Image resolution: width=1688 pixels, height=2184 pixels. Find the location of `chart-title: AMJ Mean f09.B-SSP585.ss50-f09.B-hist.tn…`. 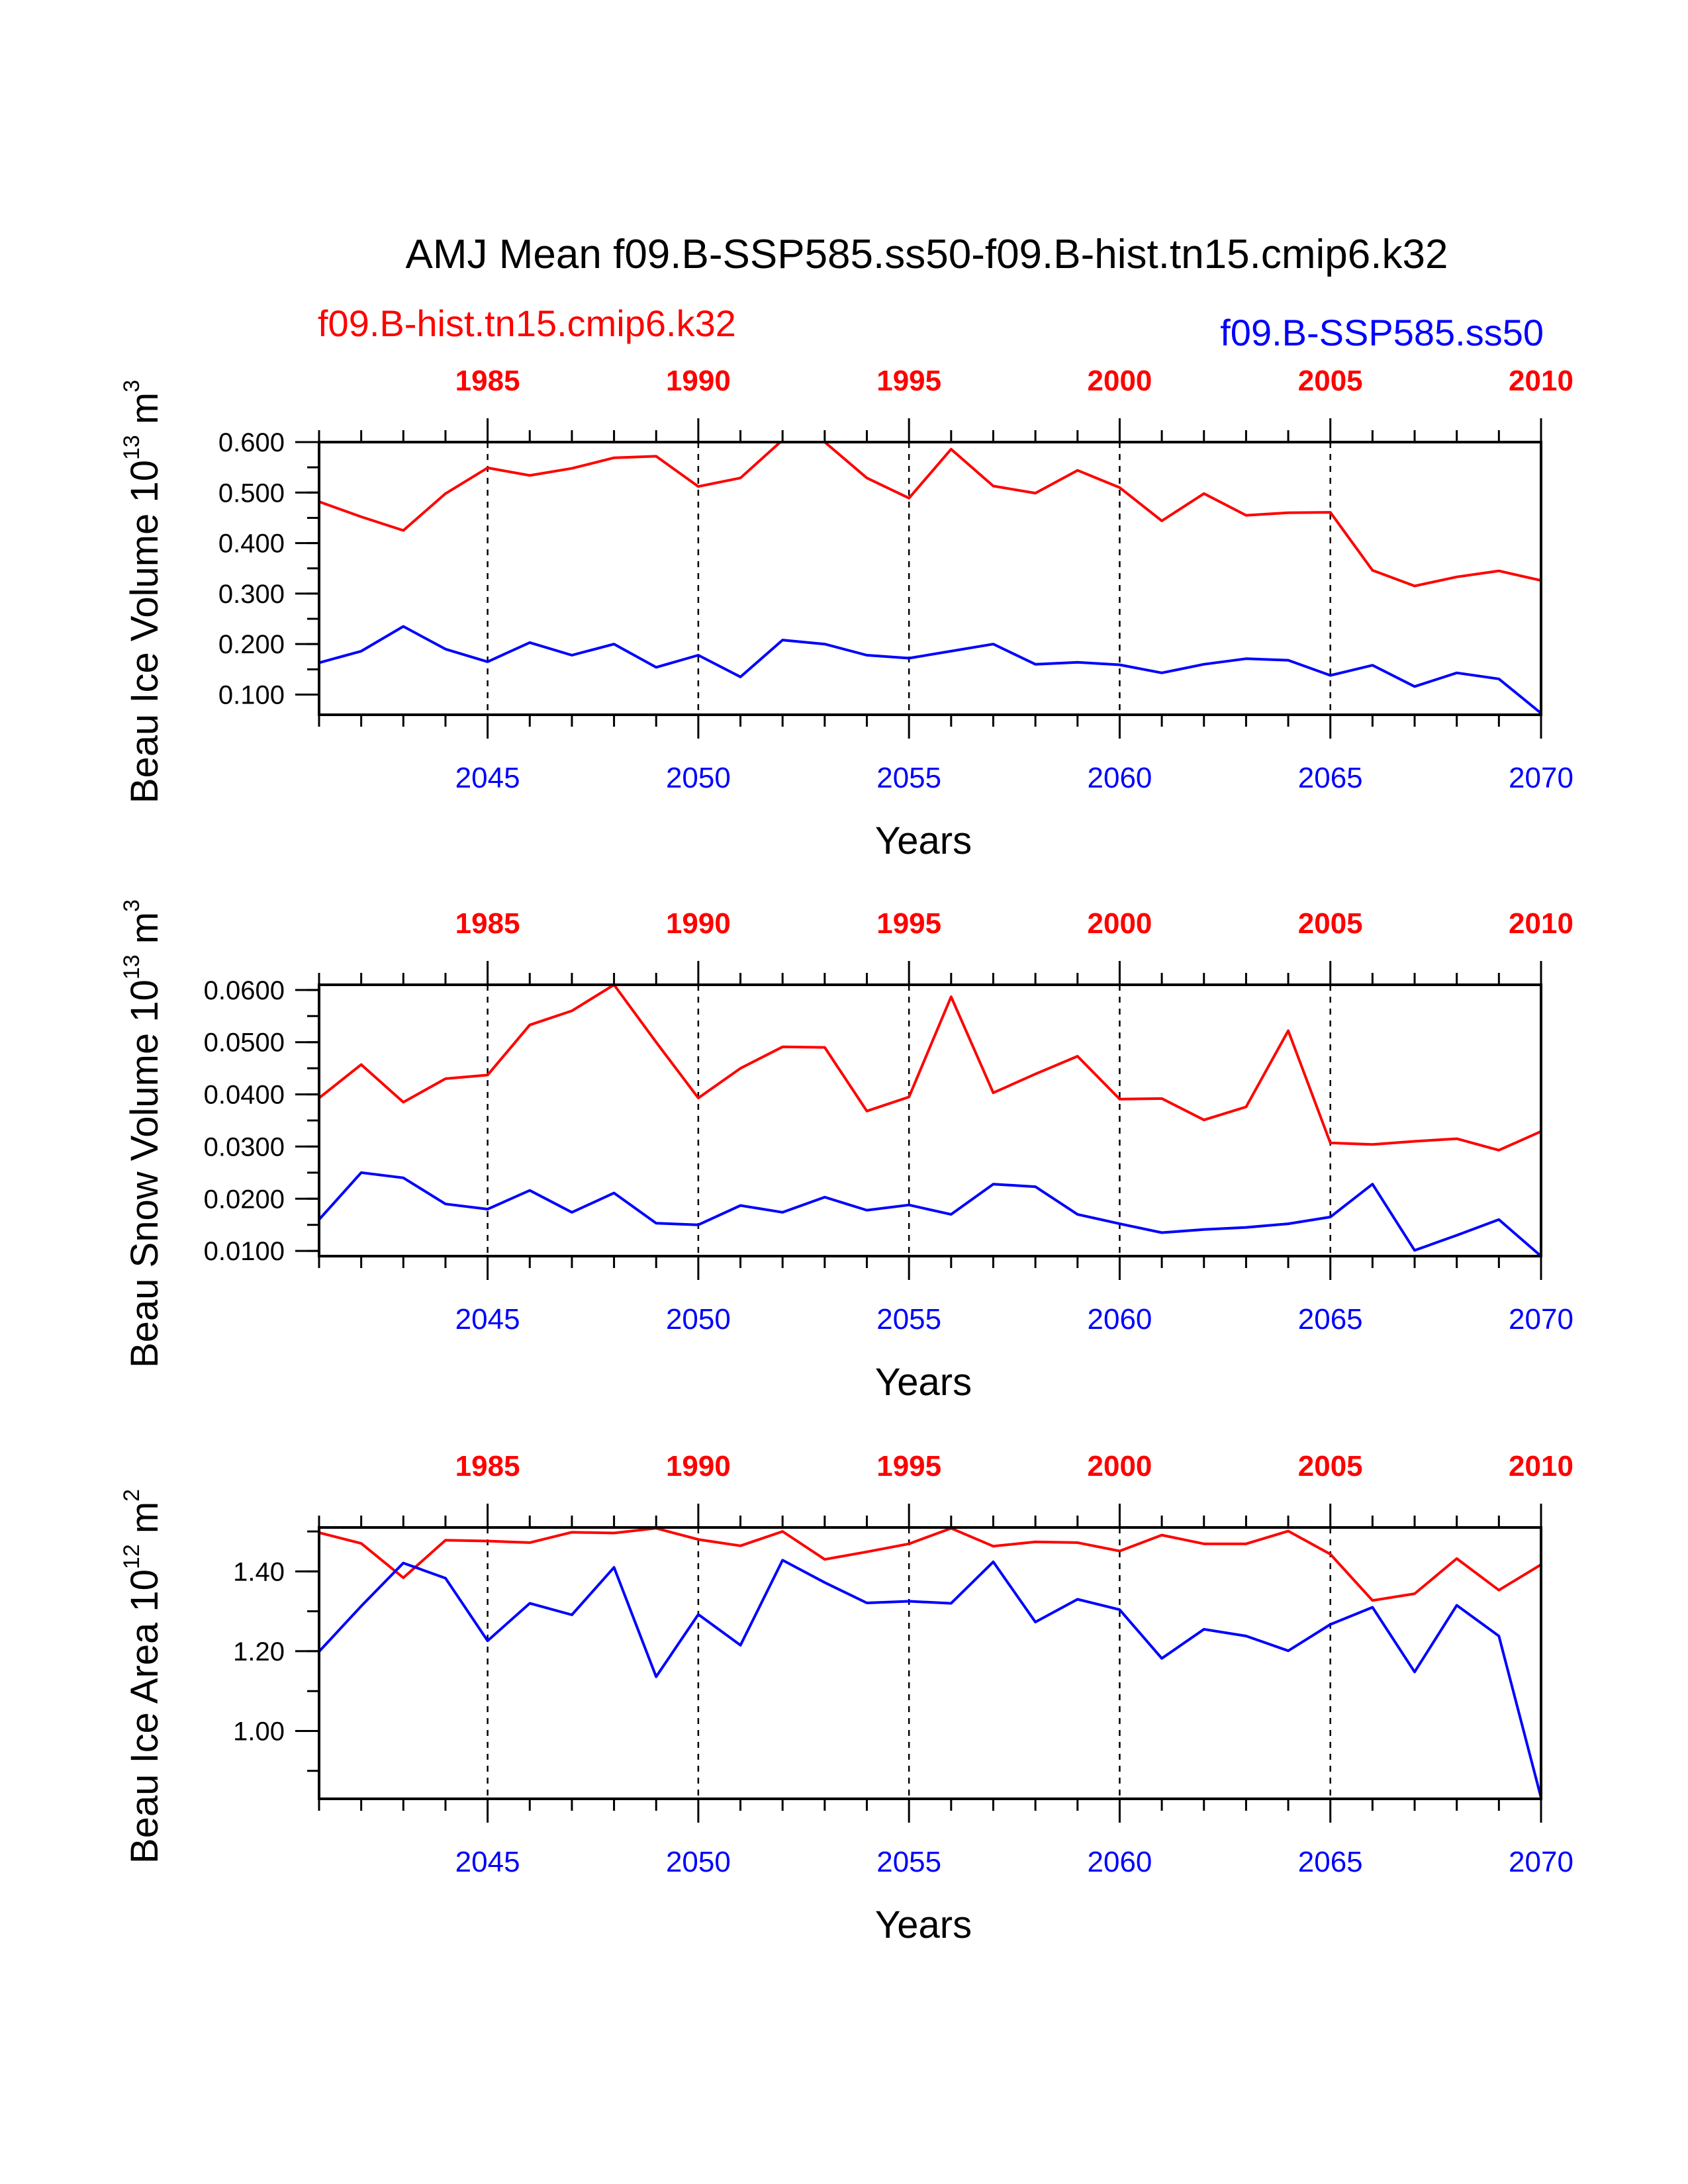

chart-title: AMJ Mean f09.B-SSP585.ss50-f09.B-hist.tn… is located at coordinates (927, 255).